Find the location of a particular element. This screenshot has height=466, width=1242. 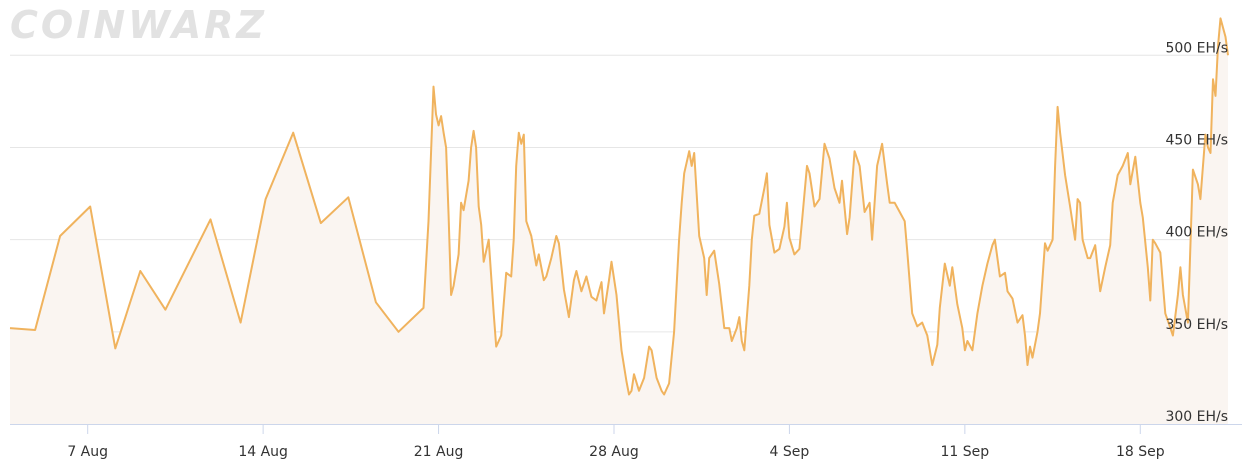

y-axis-ticks: 300 EH/s 350 EH/s 400 EH/s 450 EH/s 500 EH/s is located at coordinates (1196, 232).